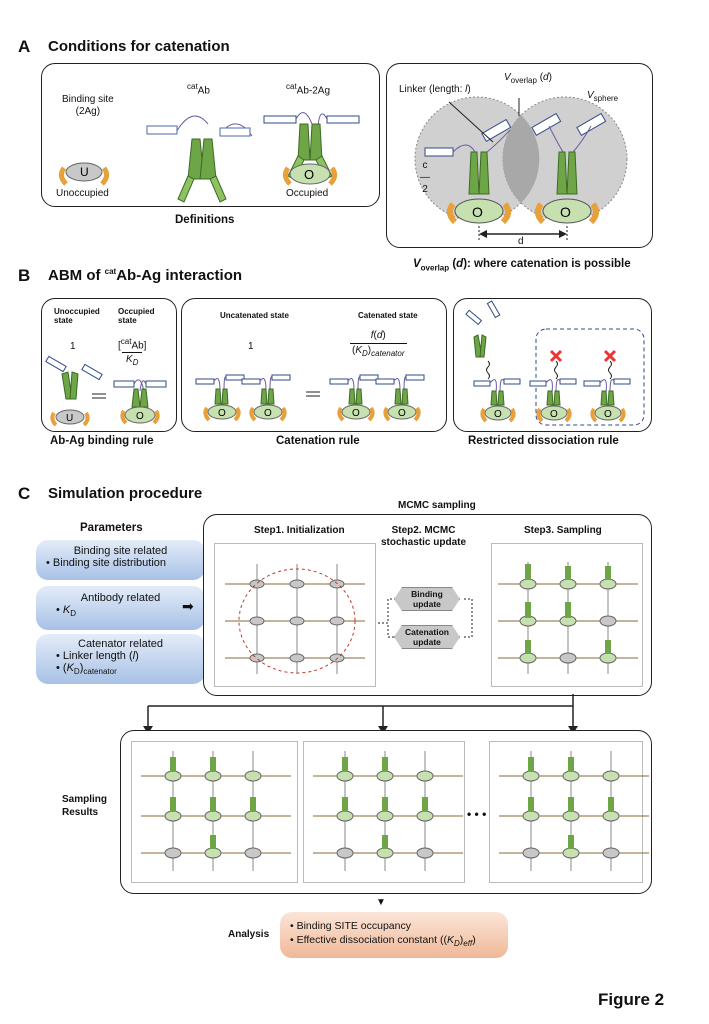  I want to click on analysis-label: Analysis, so click(249, 934).